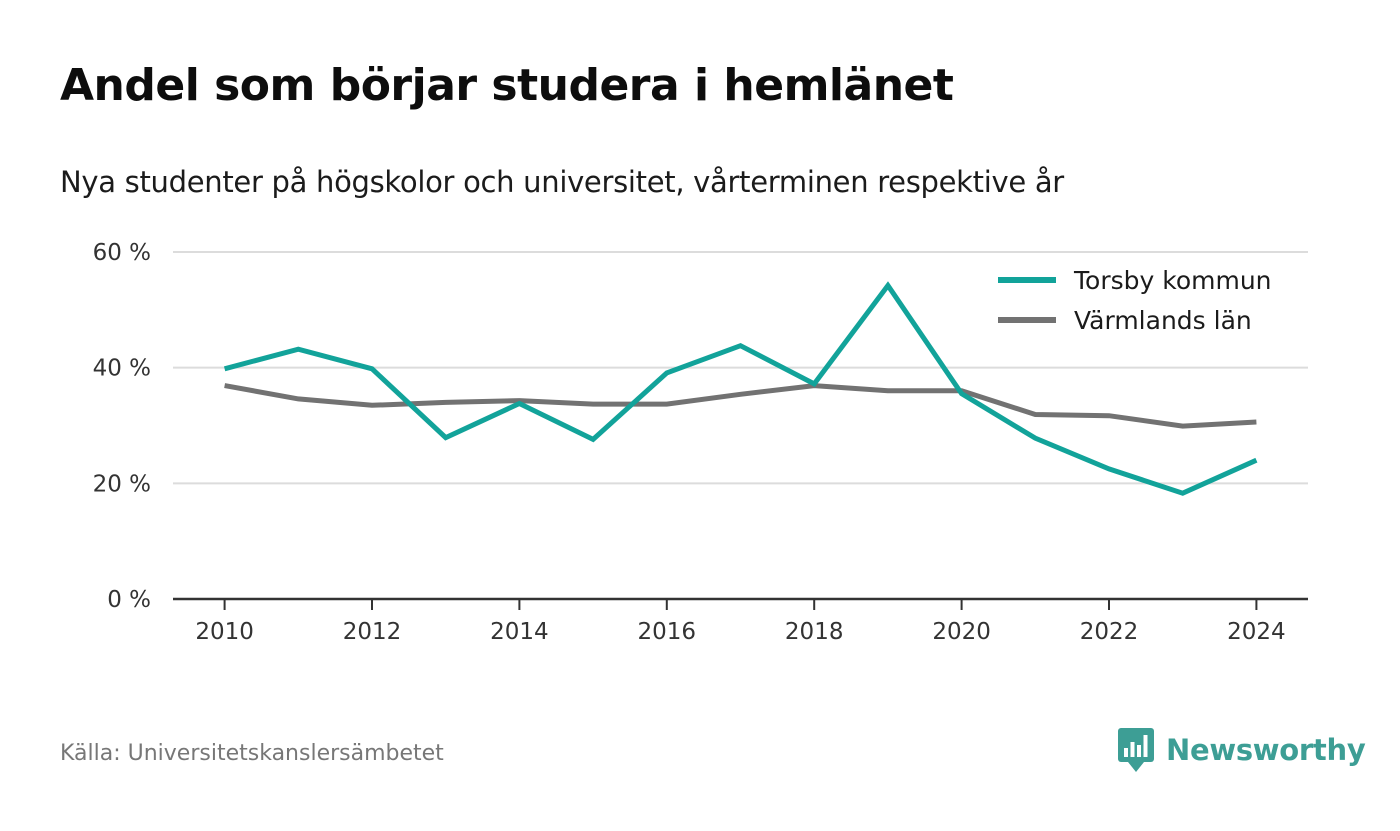 This screenshot has height=831, width=1400. What do you see at coordinates (1163, 320) in the screenshot?
I see `legend-label: Värmlands län` at bounding box center [1163, 320].